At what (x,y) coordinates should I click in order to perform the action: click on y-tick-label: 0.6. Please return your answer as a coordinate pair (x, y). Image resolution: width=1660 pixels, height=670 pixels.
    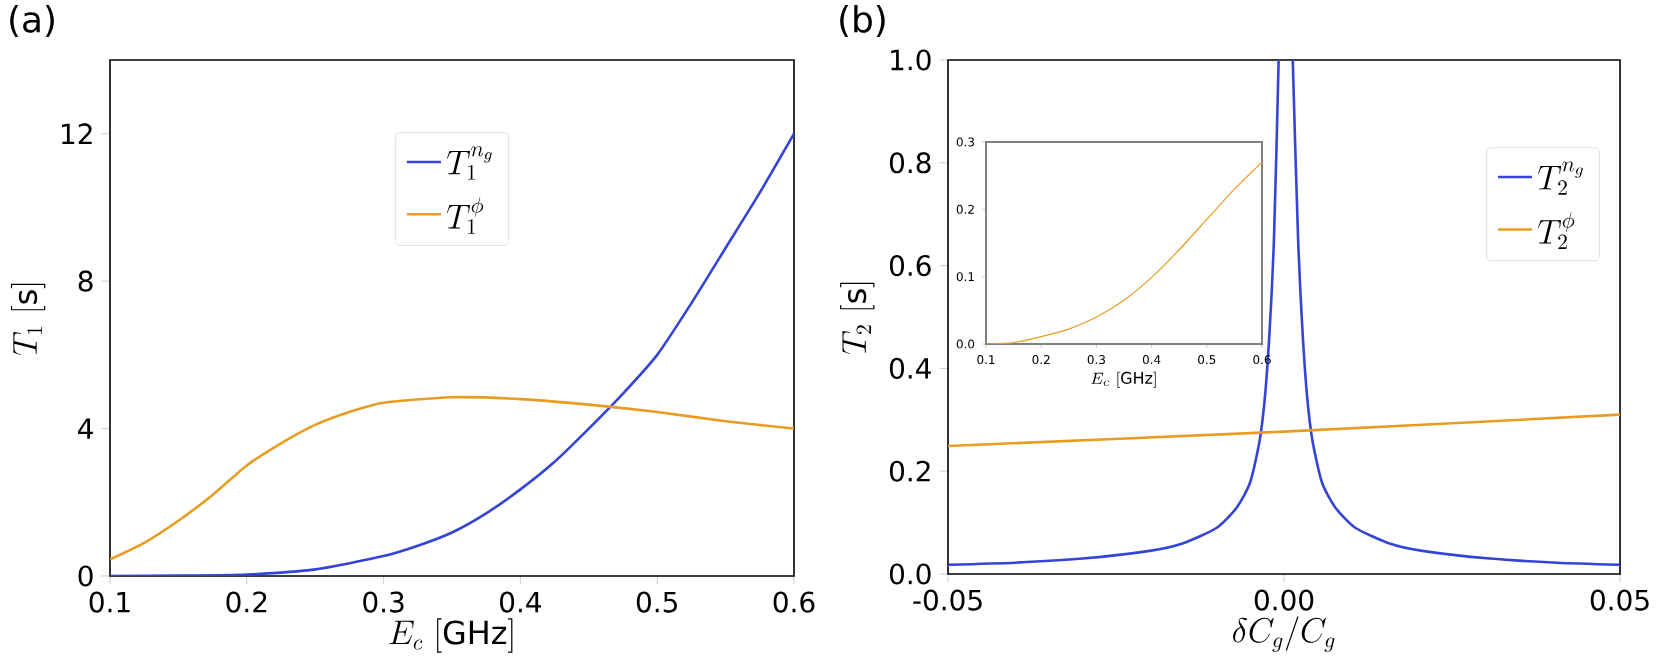
    Looking at the image, I should click on (910, 266).